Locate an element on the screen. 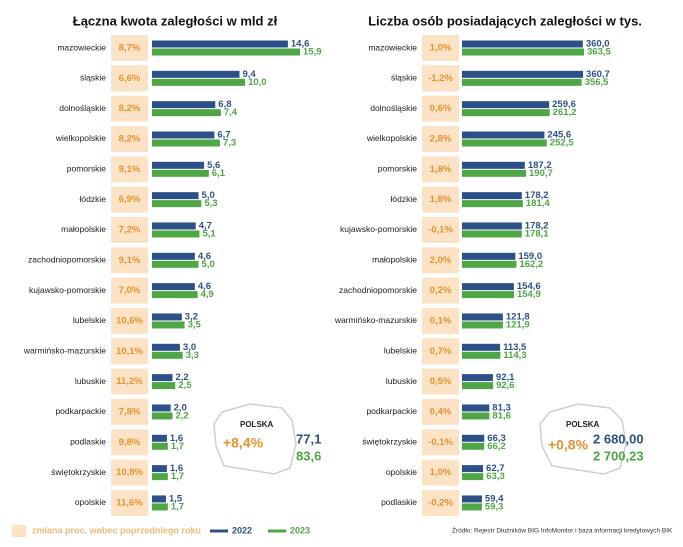  change-label: 1,0% is located at coordinates (441, 472).